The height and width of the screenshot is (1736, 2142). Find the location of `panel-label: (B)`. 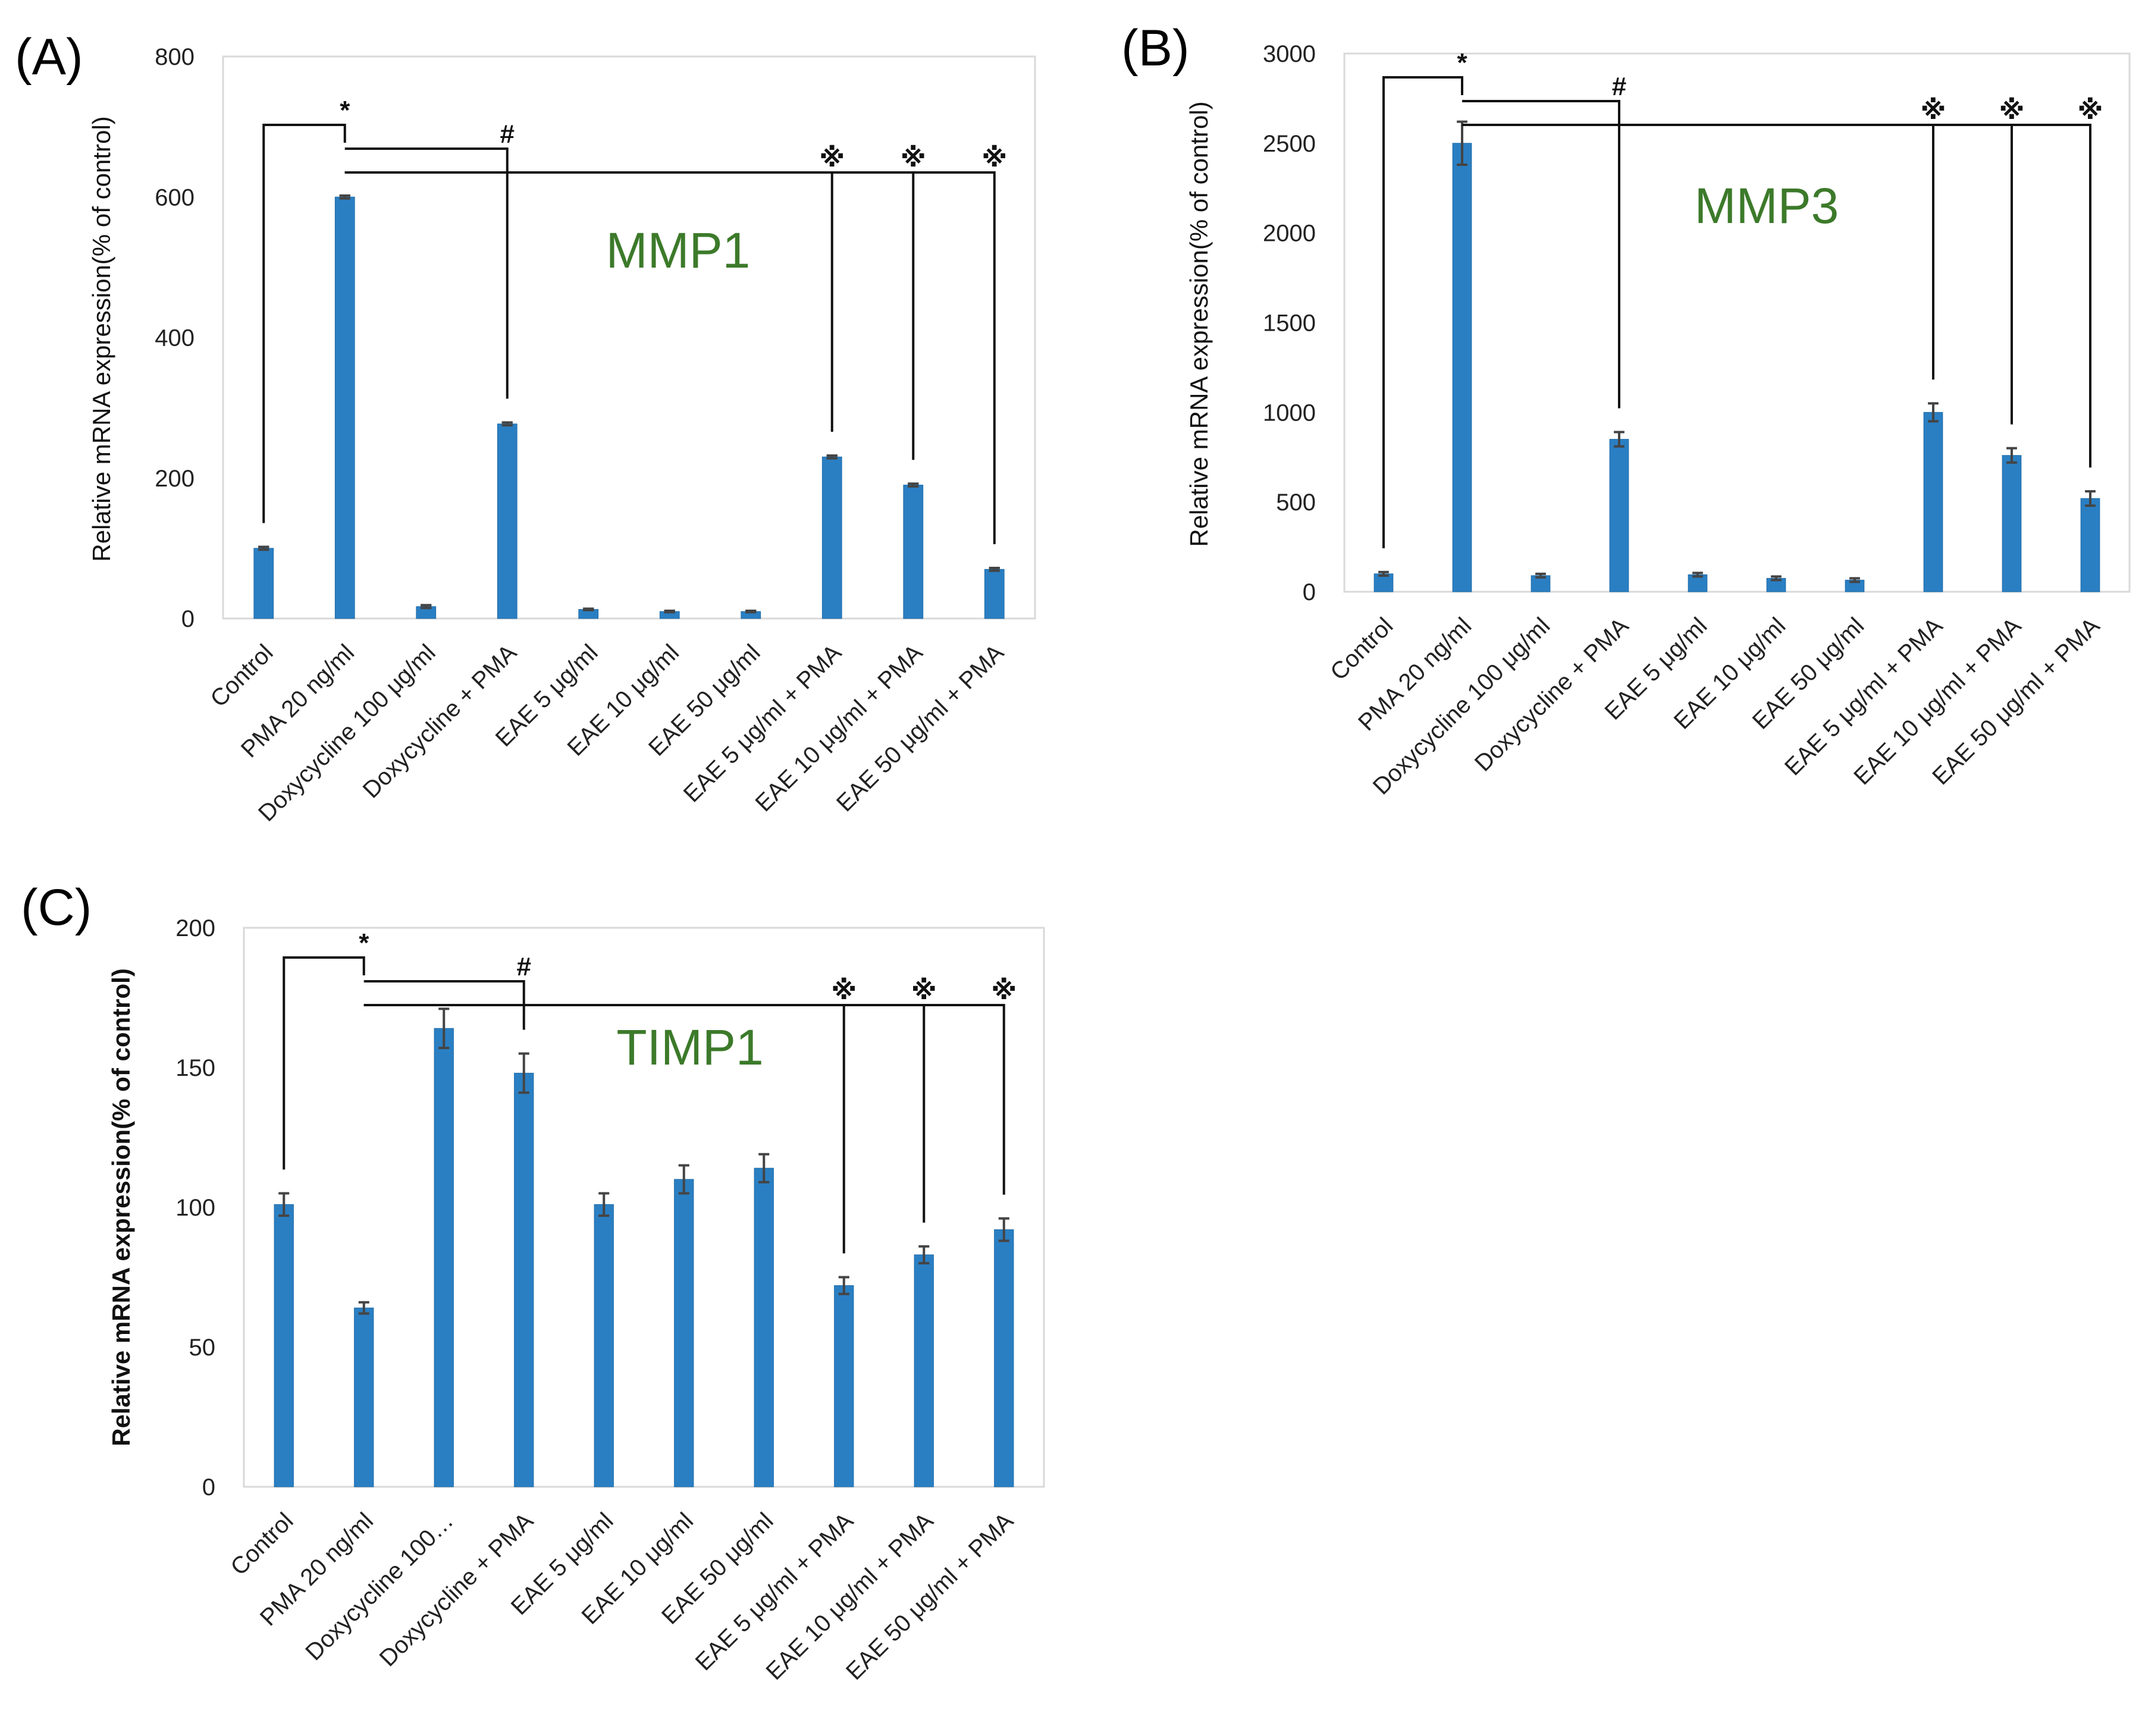

panel-label: (B) is located at coordinates (1155, 48).